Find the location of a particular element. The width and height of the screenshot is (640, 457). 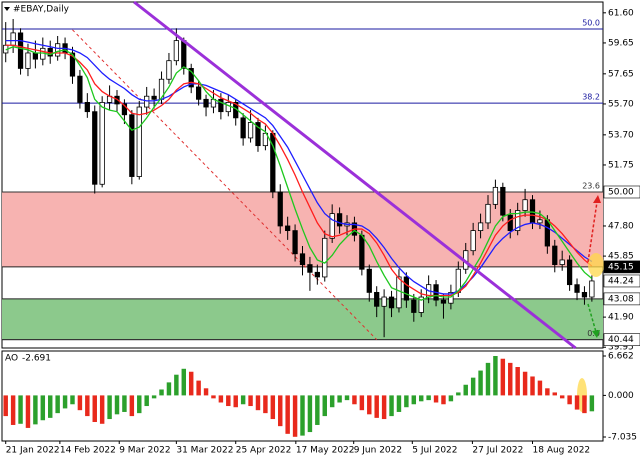

y-tick-label: 39.95 is located at coordinates (621, 348).